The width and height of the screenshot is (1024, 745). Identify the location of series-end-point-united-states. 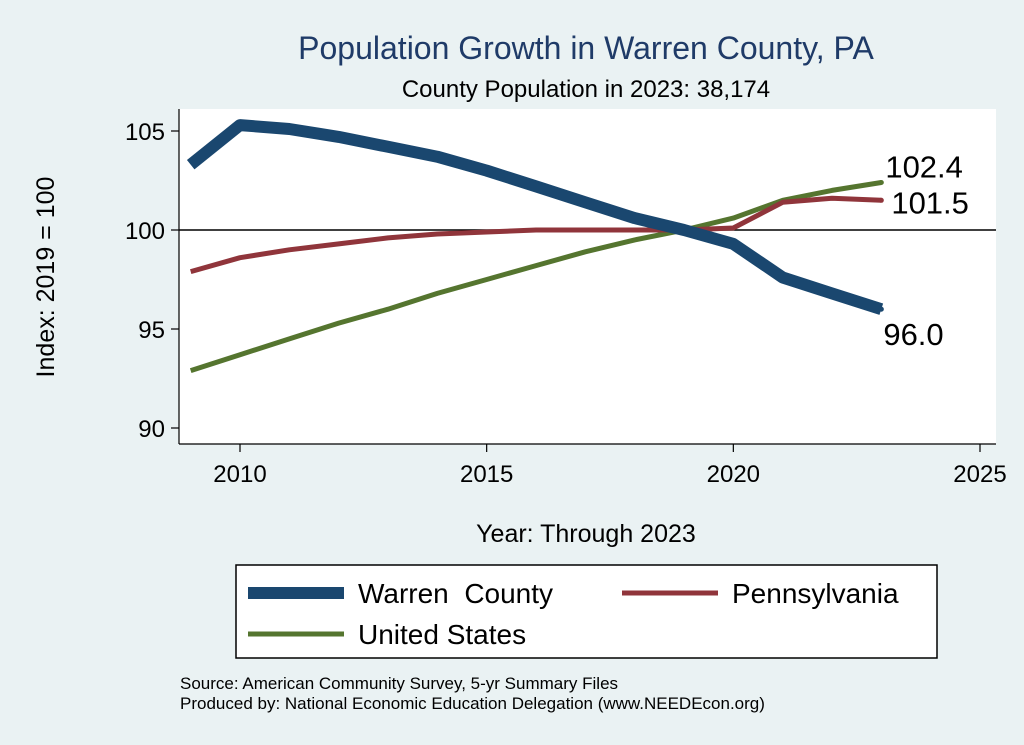
(881, 182).